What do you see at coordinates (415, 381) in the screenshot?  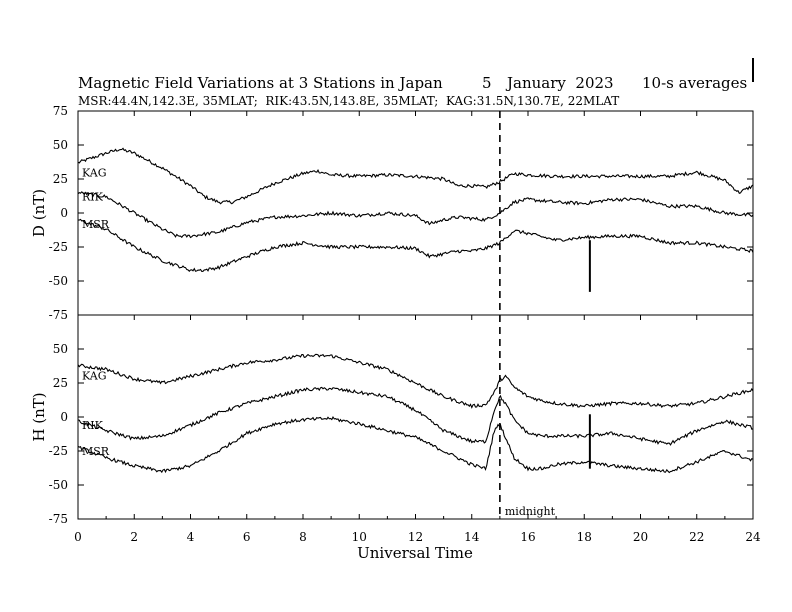 I see `series-line-h-kag` at bounding box center [415, 381].